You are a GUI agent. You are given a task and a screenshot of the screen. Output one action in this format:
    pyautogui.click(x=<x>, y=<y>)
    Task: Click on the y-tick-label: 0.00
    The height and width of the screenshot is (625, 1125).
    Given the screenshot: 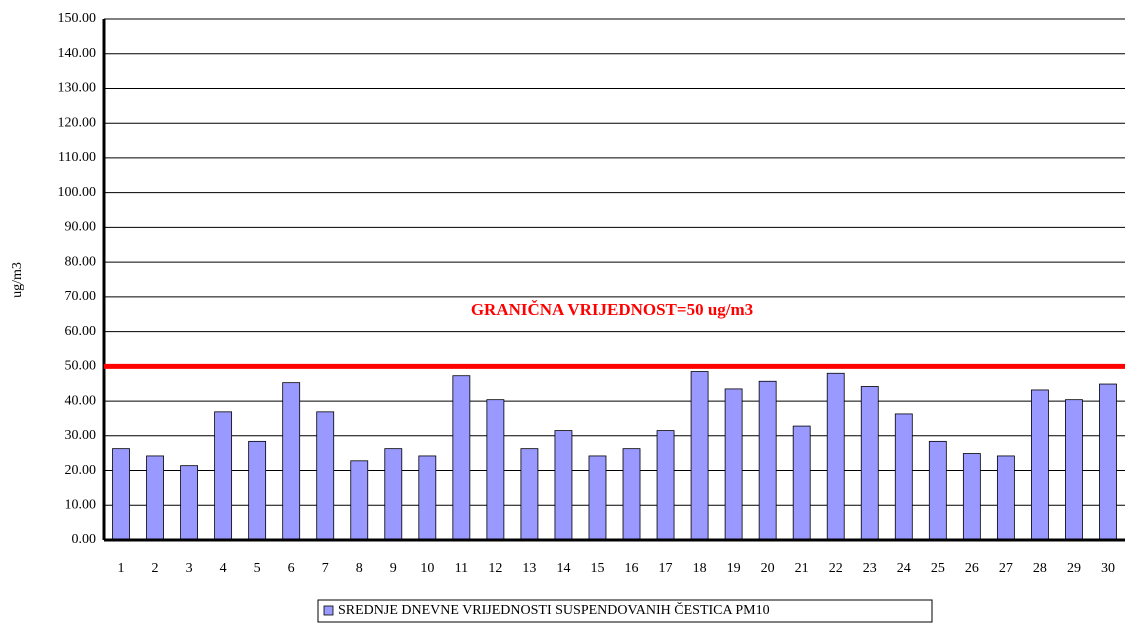 What is the action you would take?
    pyautogui.click(x=84, y=539)
    